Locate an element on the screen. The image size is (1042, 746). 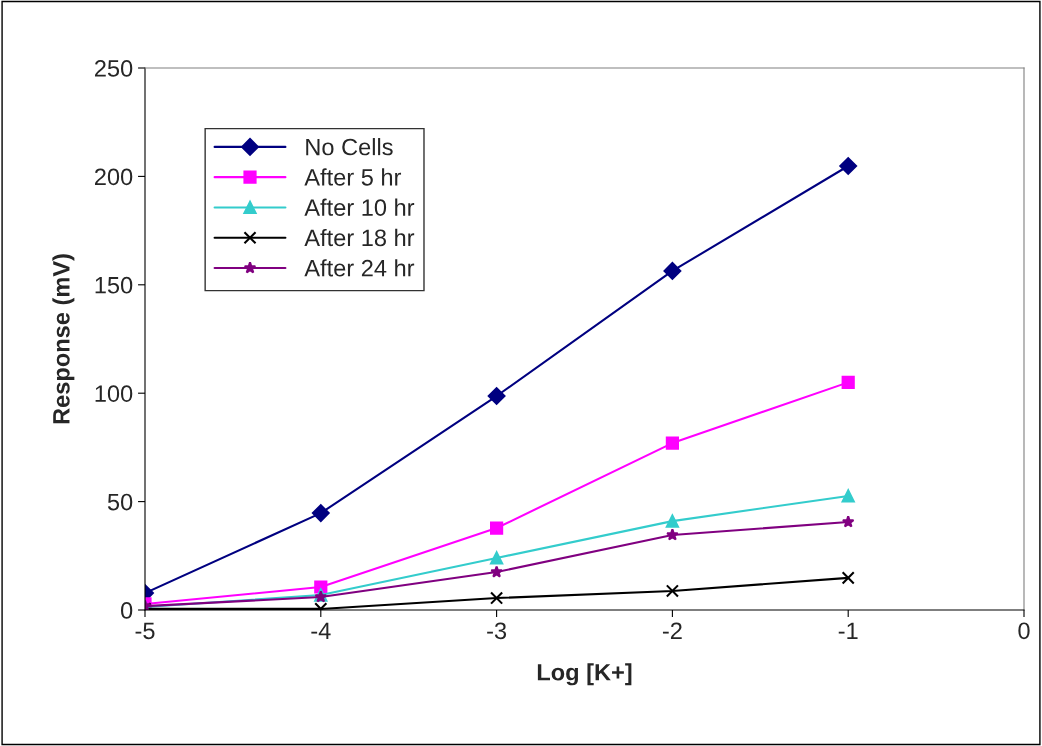
legend-label: No Cells is located at coordinates (349, 147).